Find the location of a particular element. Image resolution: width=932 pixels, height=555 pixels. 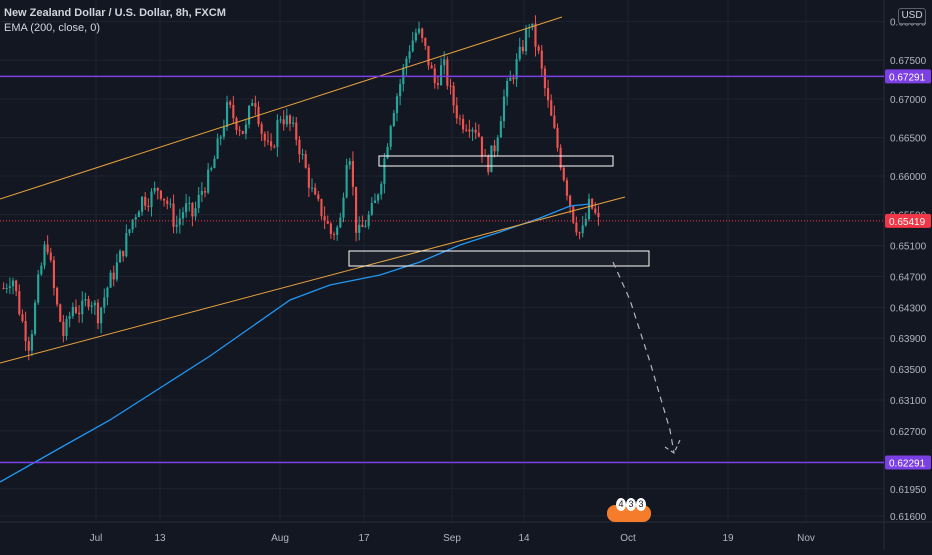

time-tick-label: Oct is located at coordinates (628, 538).